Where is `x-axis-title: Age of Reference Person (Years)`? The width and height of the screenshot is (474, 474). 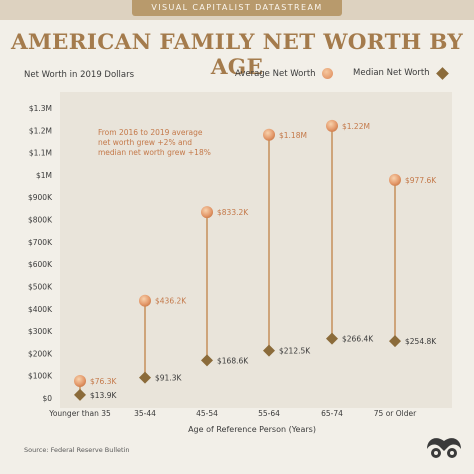
x-axis-title: Age of Reference Person (Years) is located at coordinates (252, 429).